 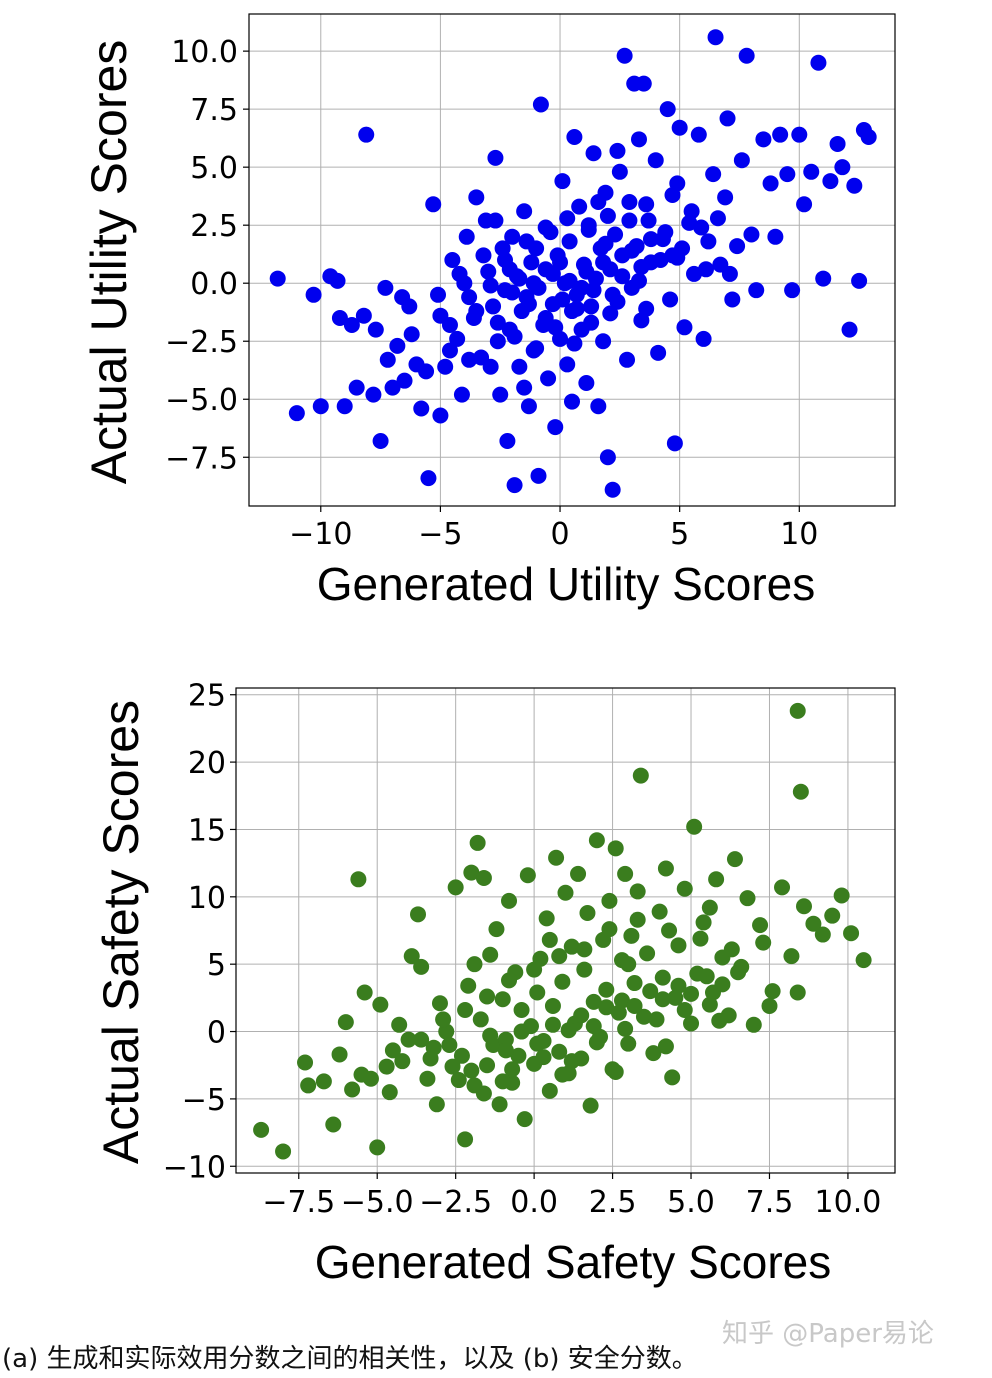 I want to click on x-tick-label: 5, so click(x=679, y=534).